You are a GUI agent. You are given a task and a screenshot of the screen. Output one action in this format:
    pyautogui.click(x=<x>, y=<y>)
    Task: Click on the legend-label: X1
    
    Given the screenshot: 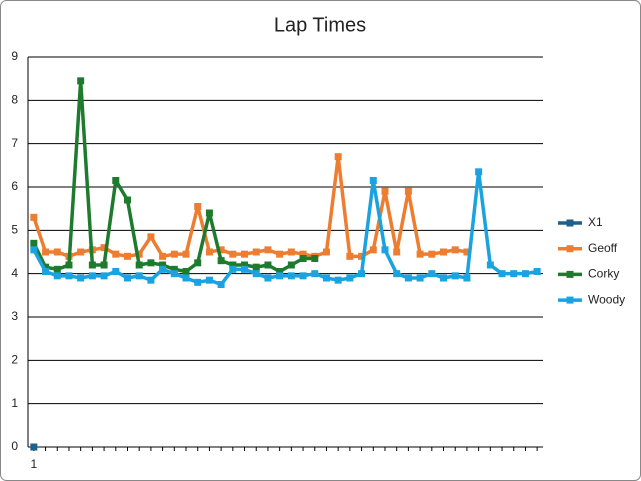 What is the action you would take?
    pyautogui.click(x=595, y=222)
    